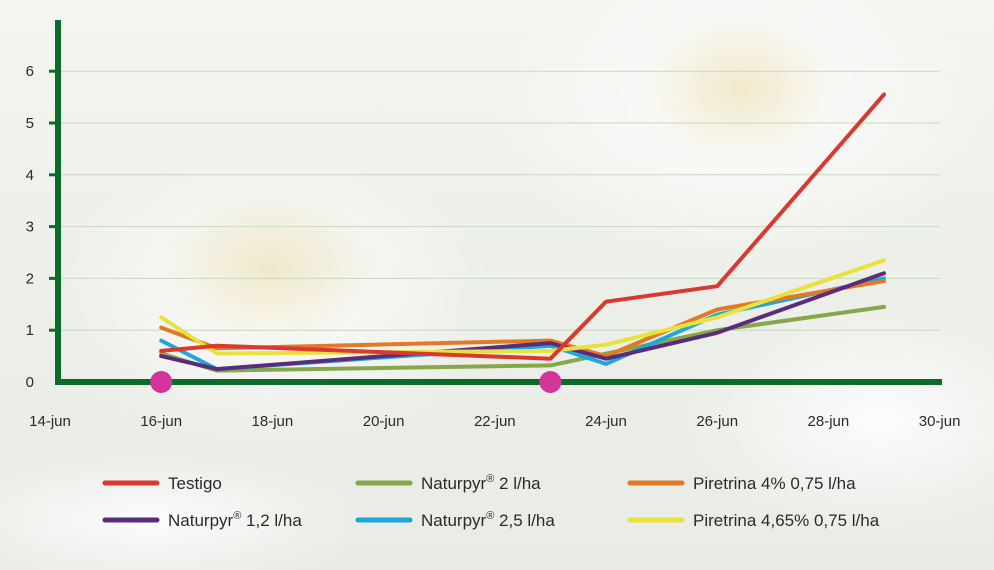  What do you see at coordinates (30, 227) in the screenshot?
I see `y-tick-label: 3` at bounding box center [30, 227].